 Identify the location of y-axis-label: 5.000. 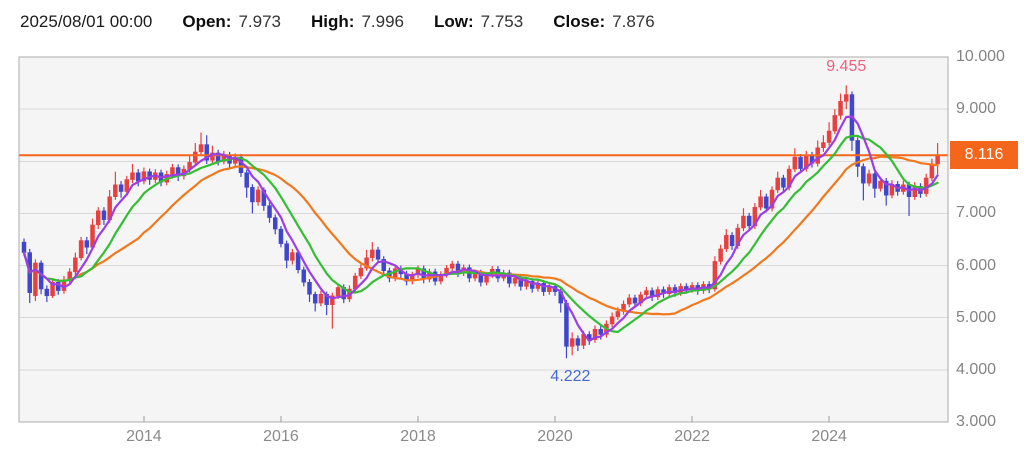
(976, 317).